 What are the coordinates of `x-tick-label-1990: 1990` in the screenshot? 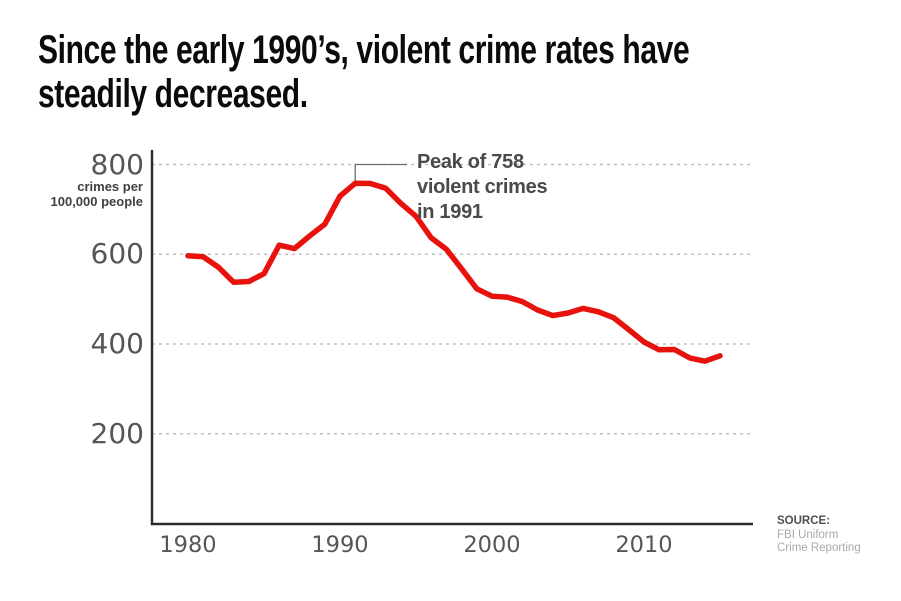 It's located at (340, 545).